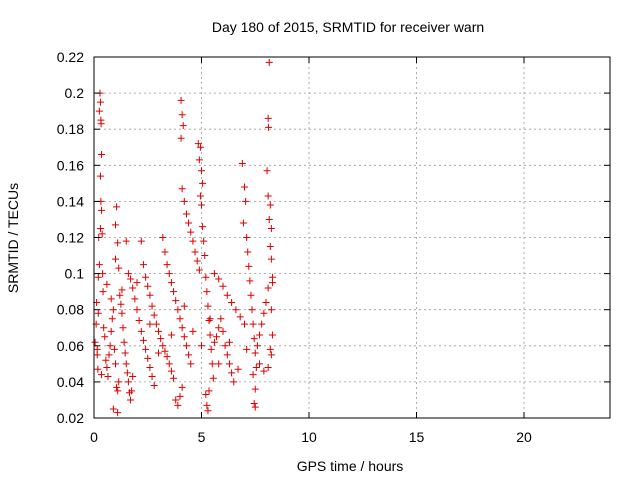 This screenshot has width=640, height=480. I want to click on x-tick-label: 0, so click(94, 437).